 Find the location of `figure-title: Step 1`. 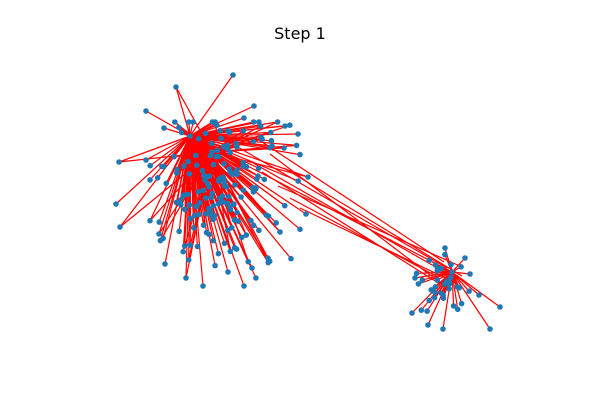

figure-title: Step 1 is located at coordinates (300, 33).